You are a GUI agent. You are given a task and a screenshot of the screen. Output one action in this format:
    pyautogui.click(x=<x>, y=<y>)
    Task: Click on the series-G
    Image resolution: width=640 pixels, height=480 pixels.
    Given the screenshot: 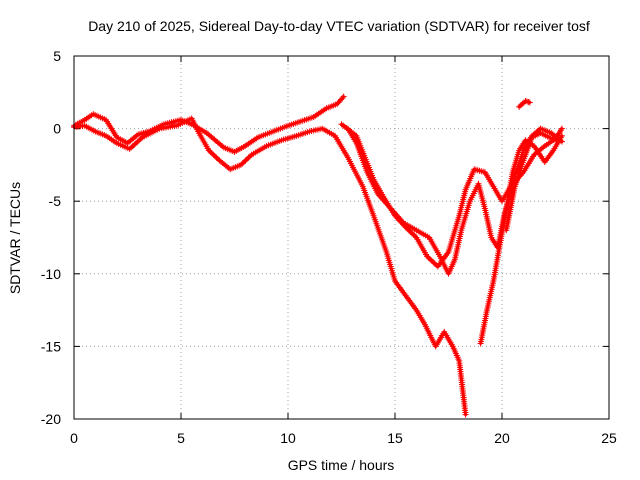 What is the action you would take?
    pyautogui.click(x=524, y=104)
    